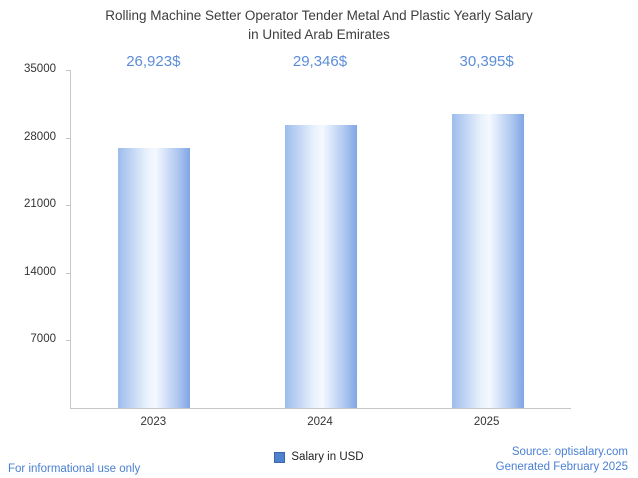 The width and height of the screenshot is (638, 478). What do you see at coordinates (569, 452) in the screenshot?
I see `footer-source: Source: optisalary.com` at bounding box center [569, 452].